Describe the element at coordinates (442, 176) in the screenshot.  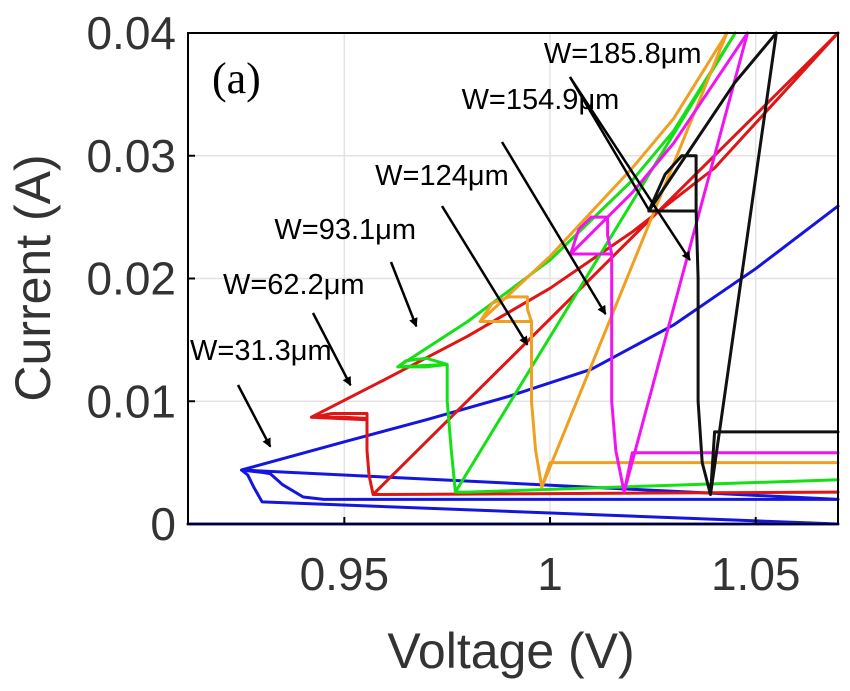
I see `annotation-label: W=124μm` at that location.